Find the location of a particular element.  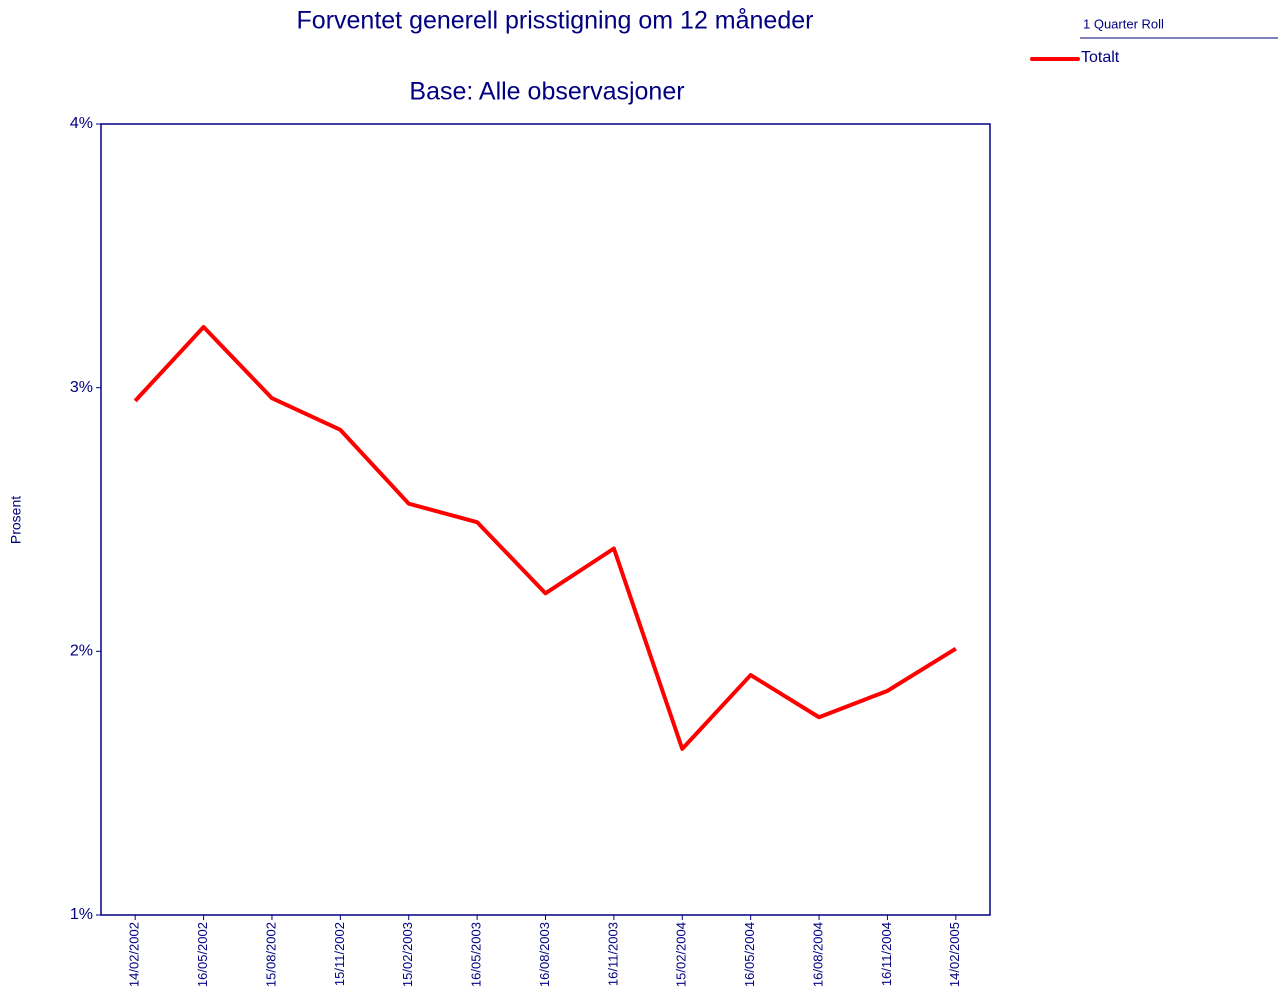

x-tick-label: 16/11/2004 is located at coordinates (886, 954).